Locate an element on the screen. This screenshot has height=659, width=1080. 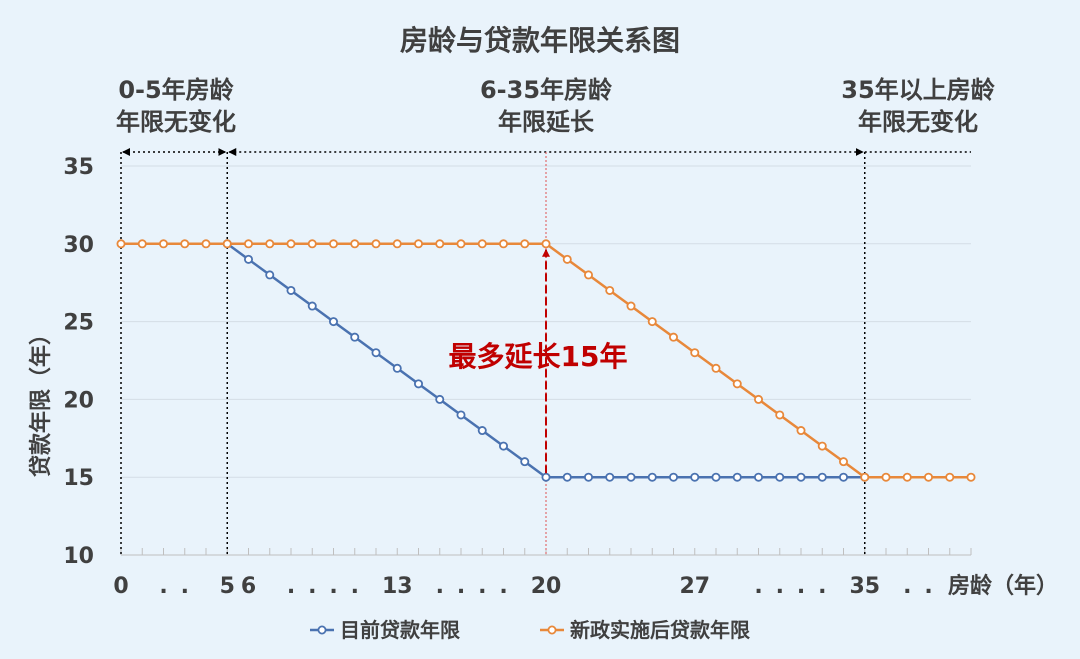
legend-label: 目前贷款年限 is located at coordinates (400, 630).